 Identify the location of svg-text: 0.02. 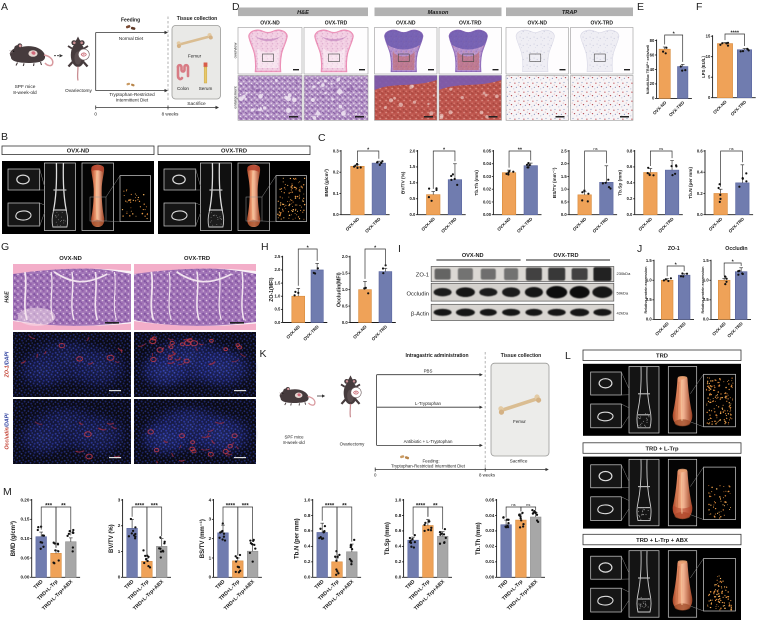
(487, 189).